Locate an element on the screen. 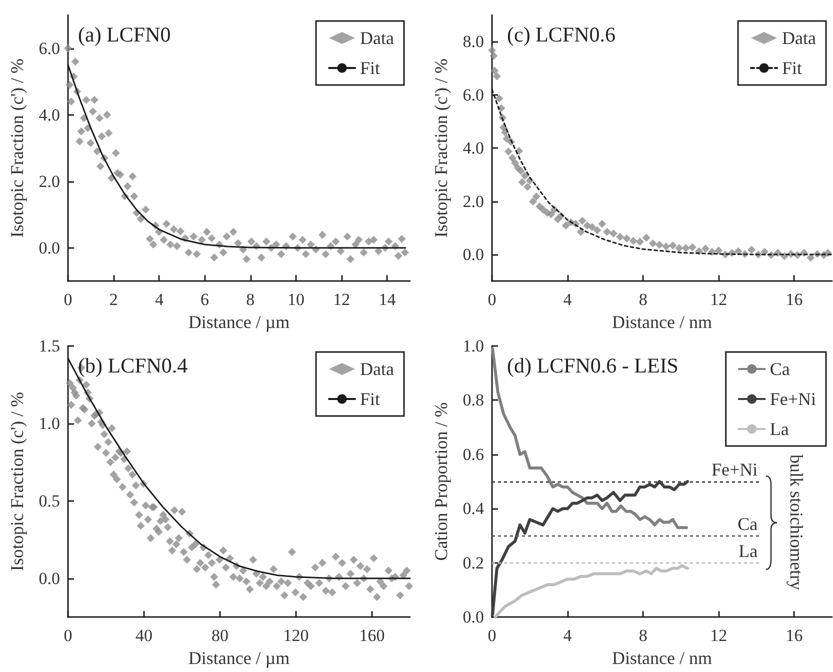 This screenshot has height=672, width=833. y-tick-label: 0.6 is located at coordinates (473, 454).